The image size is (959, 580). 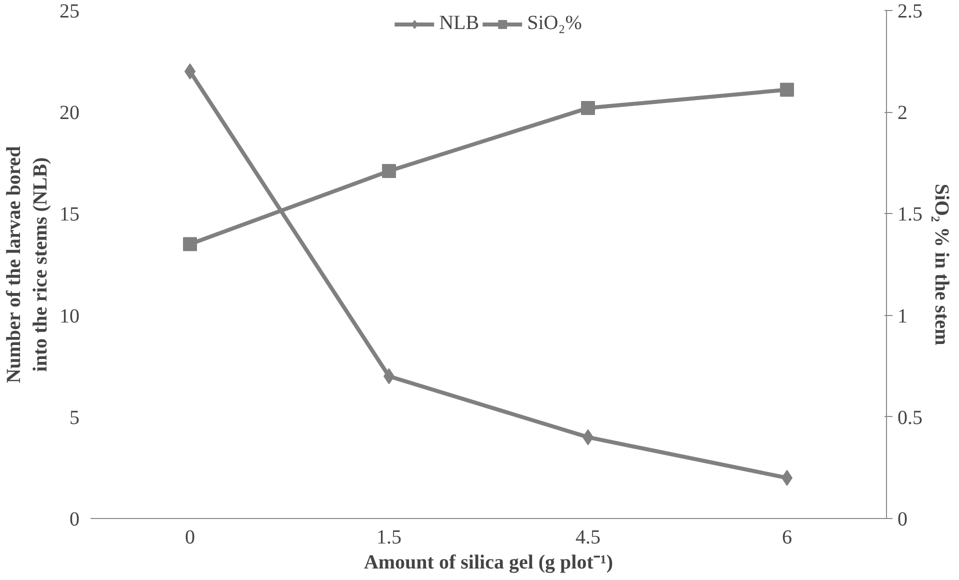 What do you see at coordinates (70, 316) in the screenshot?
I see `y-tick-label: 10` at bounding box center [70, 316].